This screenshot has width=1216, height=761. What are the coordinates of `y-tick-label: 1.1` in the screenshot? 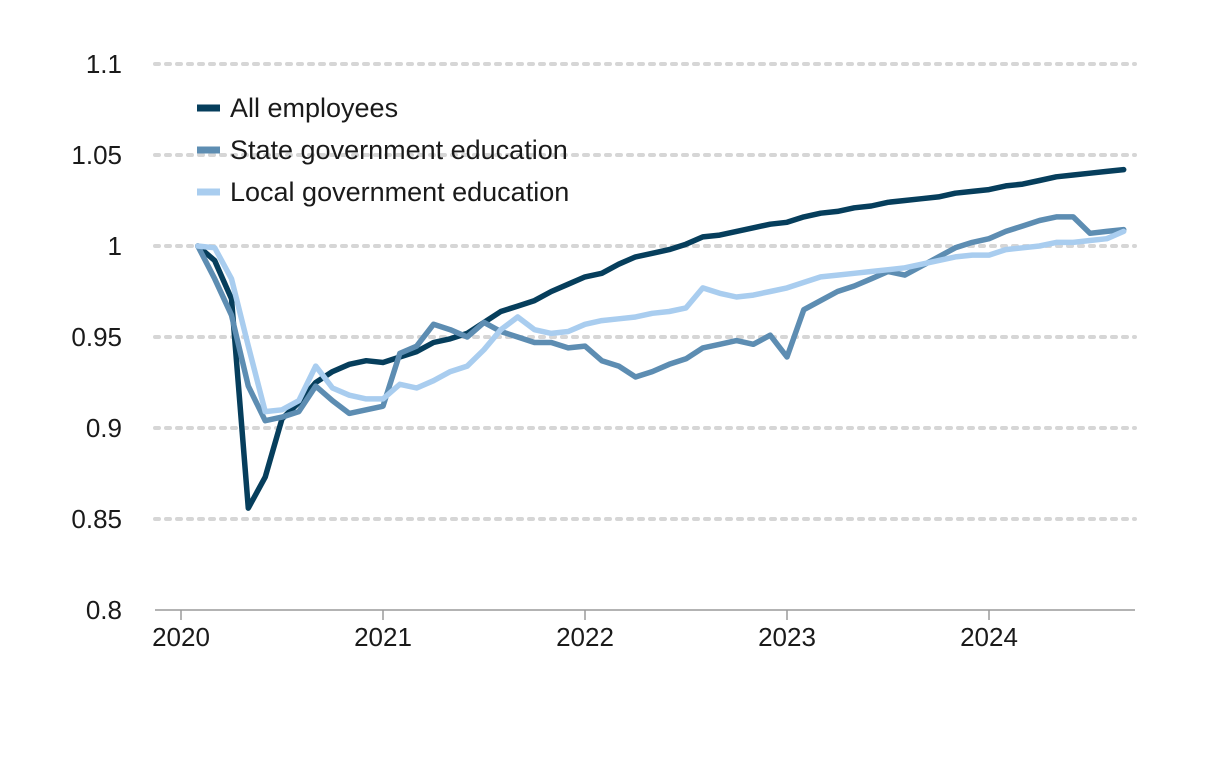 It's located at (104, 64).